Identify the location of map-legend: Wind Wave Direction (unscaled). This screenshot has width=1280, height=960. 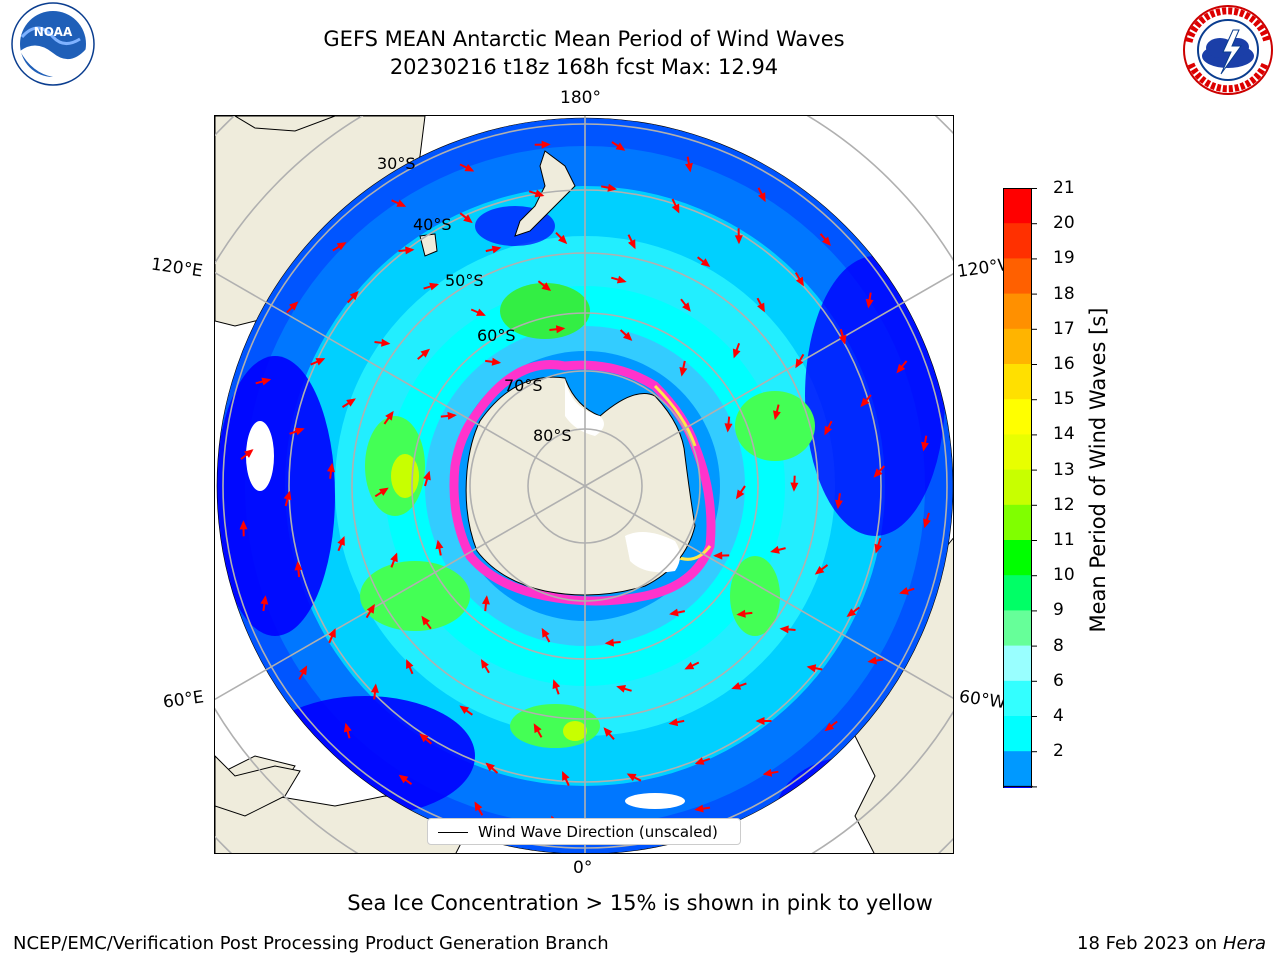
(584, 831).